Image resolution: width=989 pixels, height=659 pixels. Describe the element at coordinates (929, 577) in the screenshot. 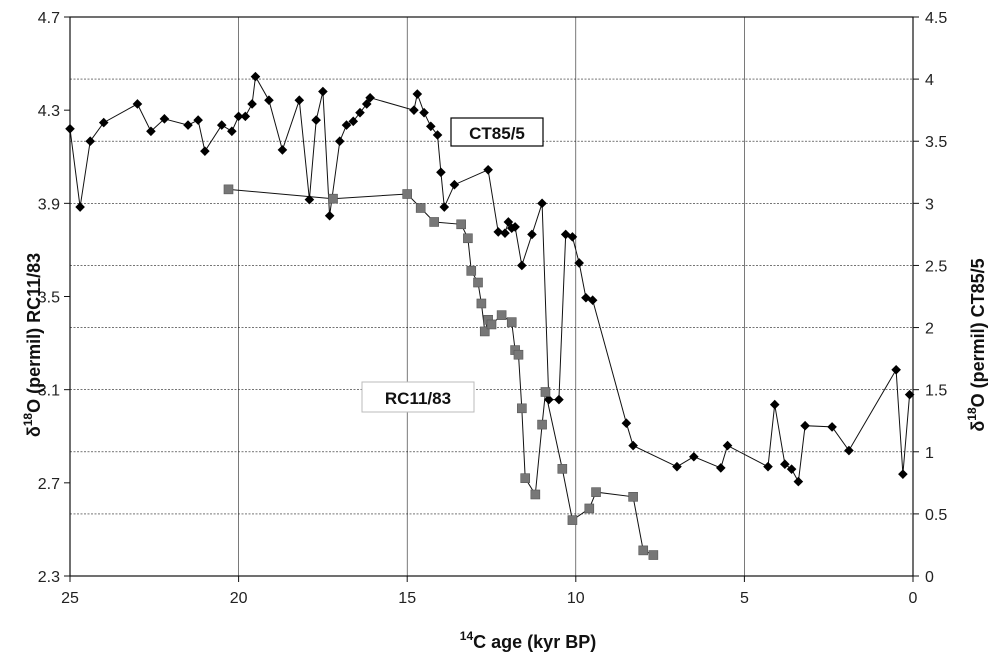

I see `y-right-tick-label: 0` at that location.